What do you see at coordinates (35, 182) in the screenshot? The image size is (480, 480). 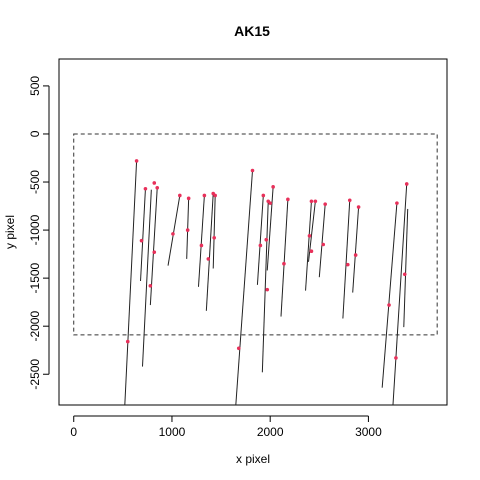 I see `y-tick-label-2: -500` at bounding box center [35, 182].